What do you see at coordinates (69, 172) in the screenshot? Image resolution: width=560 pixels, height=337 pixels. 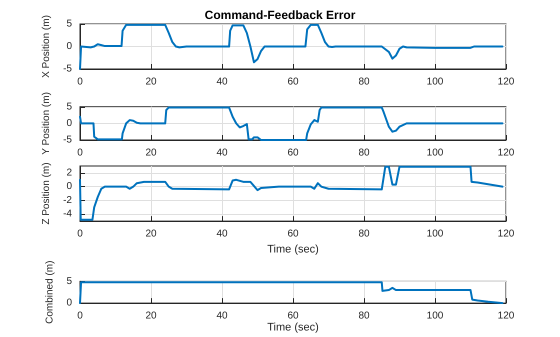 I see `y-tick-label: 2` at bounding box center [69, 172].